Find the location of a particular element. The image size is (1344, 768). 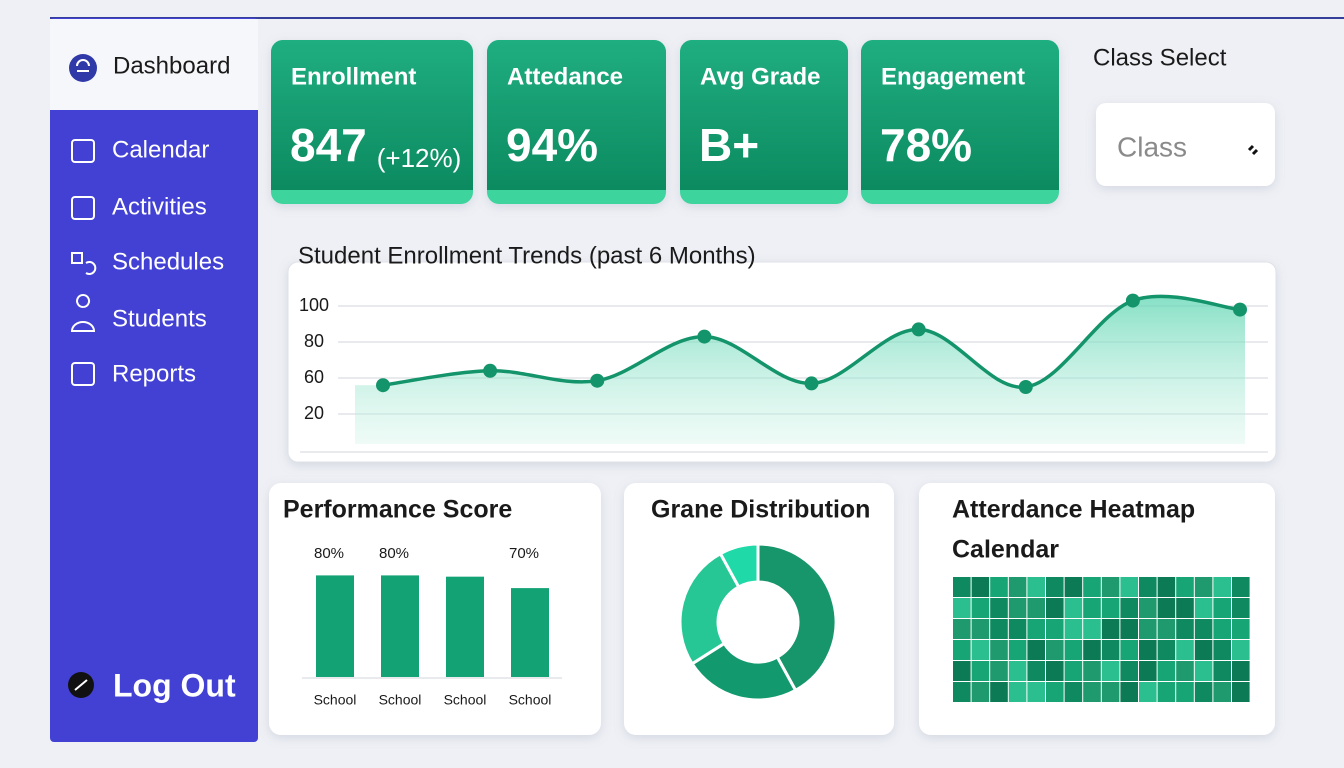

heatmap-title: Atterdance Heatmap is located at coordinates (1073, 510).